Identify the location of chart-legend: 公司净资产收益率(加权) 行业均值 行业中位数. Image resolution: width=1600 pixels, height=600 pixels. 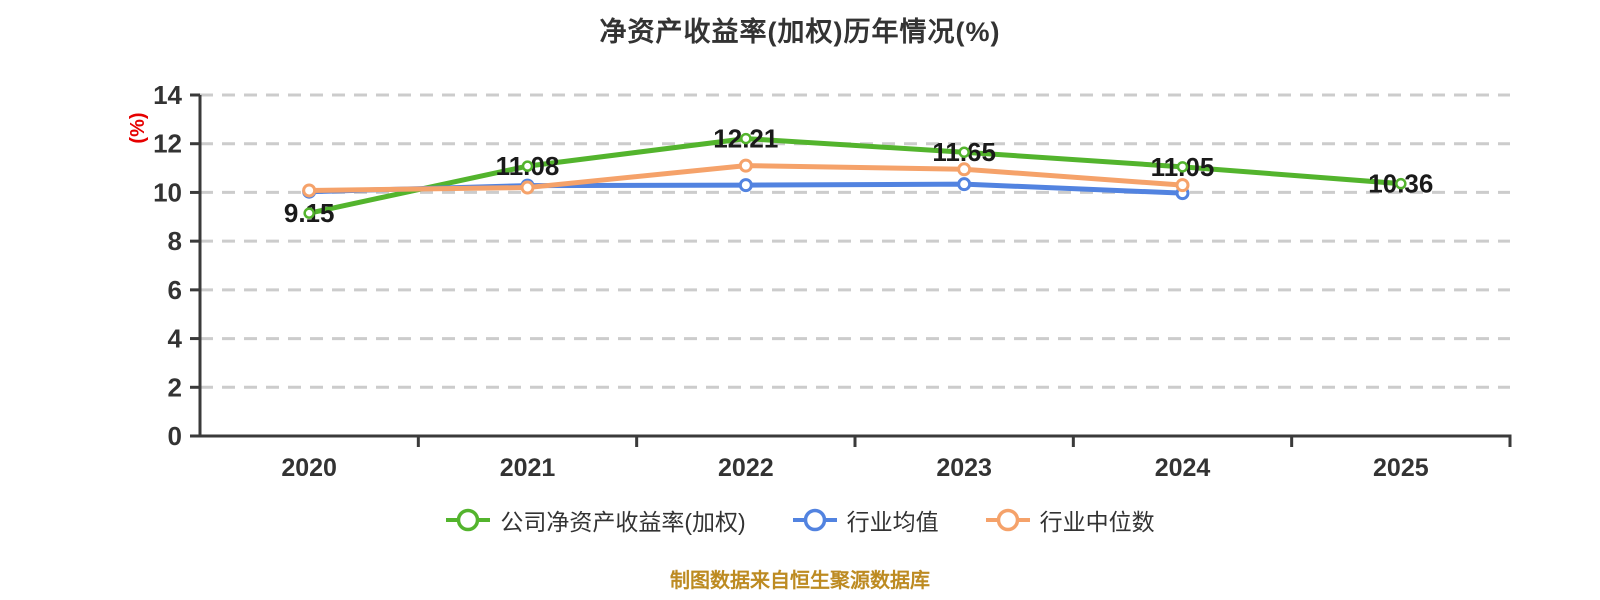
(800, 520).